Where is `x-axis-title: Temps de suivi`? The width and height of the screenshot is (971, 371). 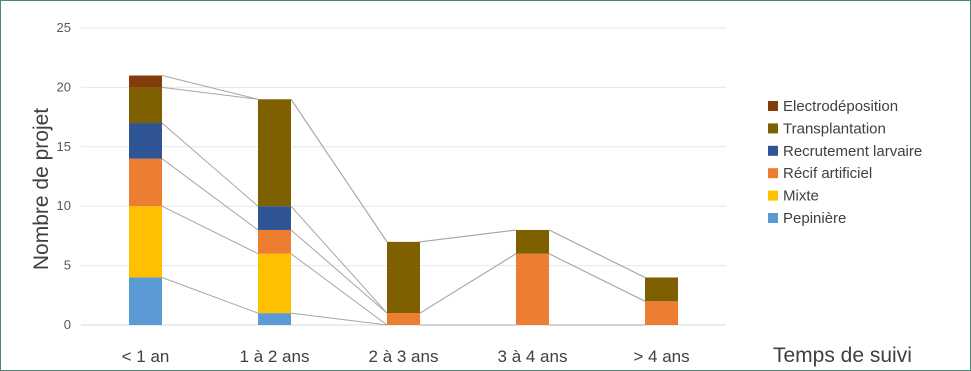 x-axis-title: Temps de suivi is located at coordinates (842, 355).